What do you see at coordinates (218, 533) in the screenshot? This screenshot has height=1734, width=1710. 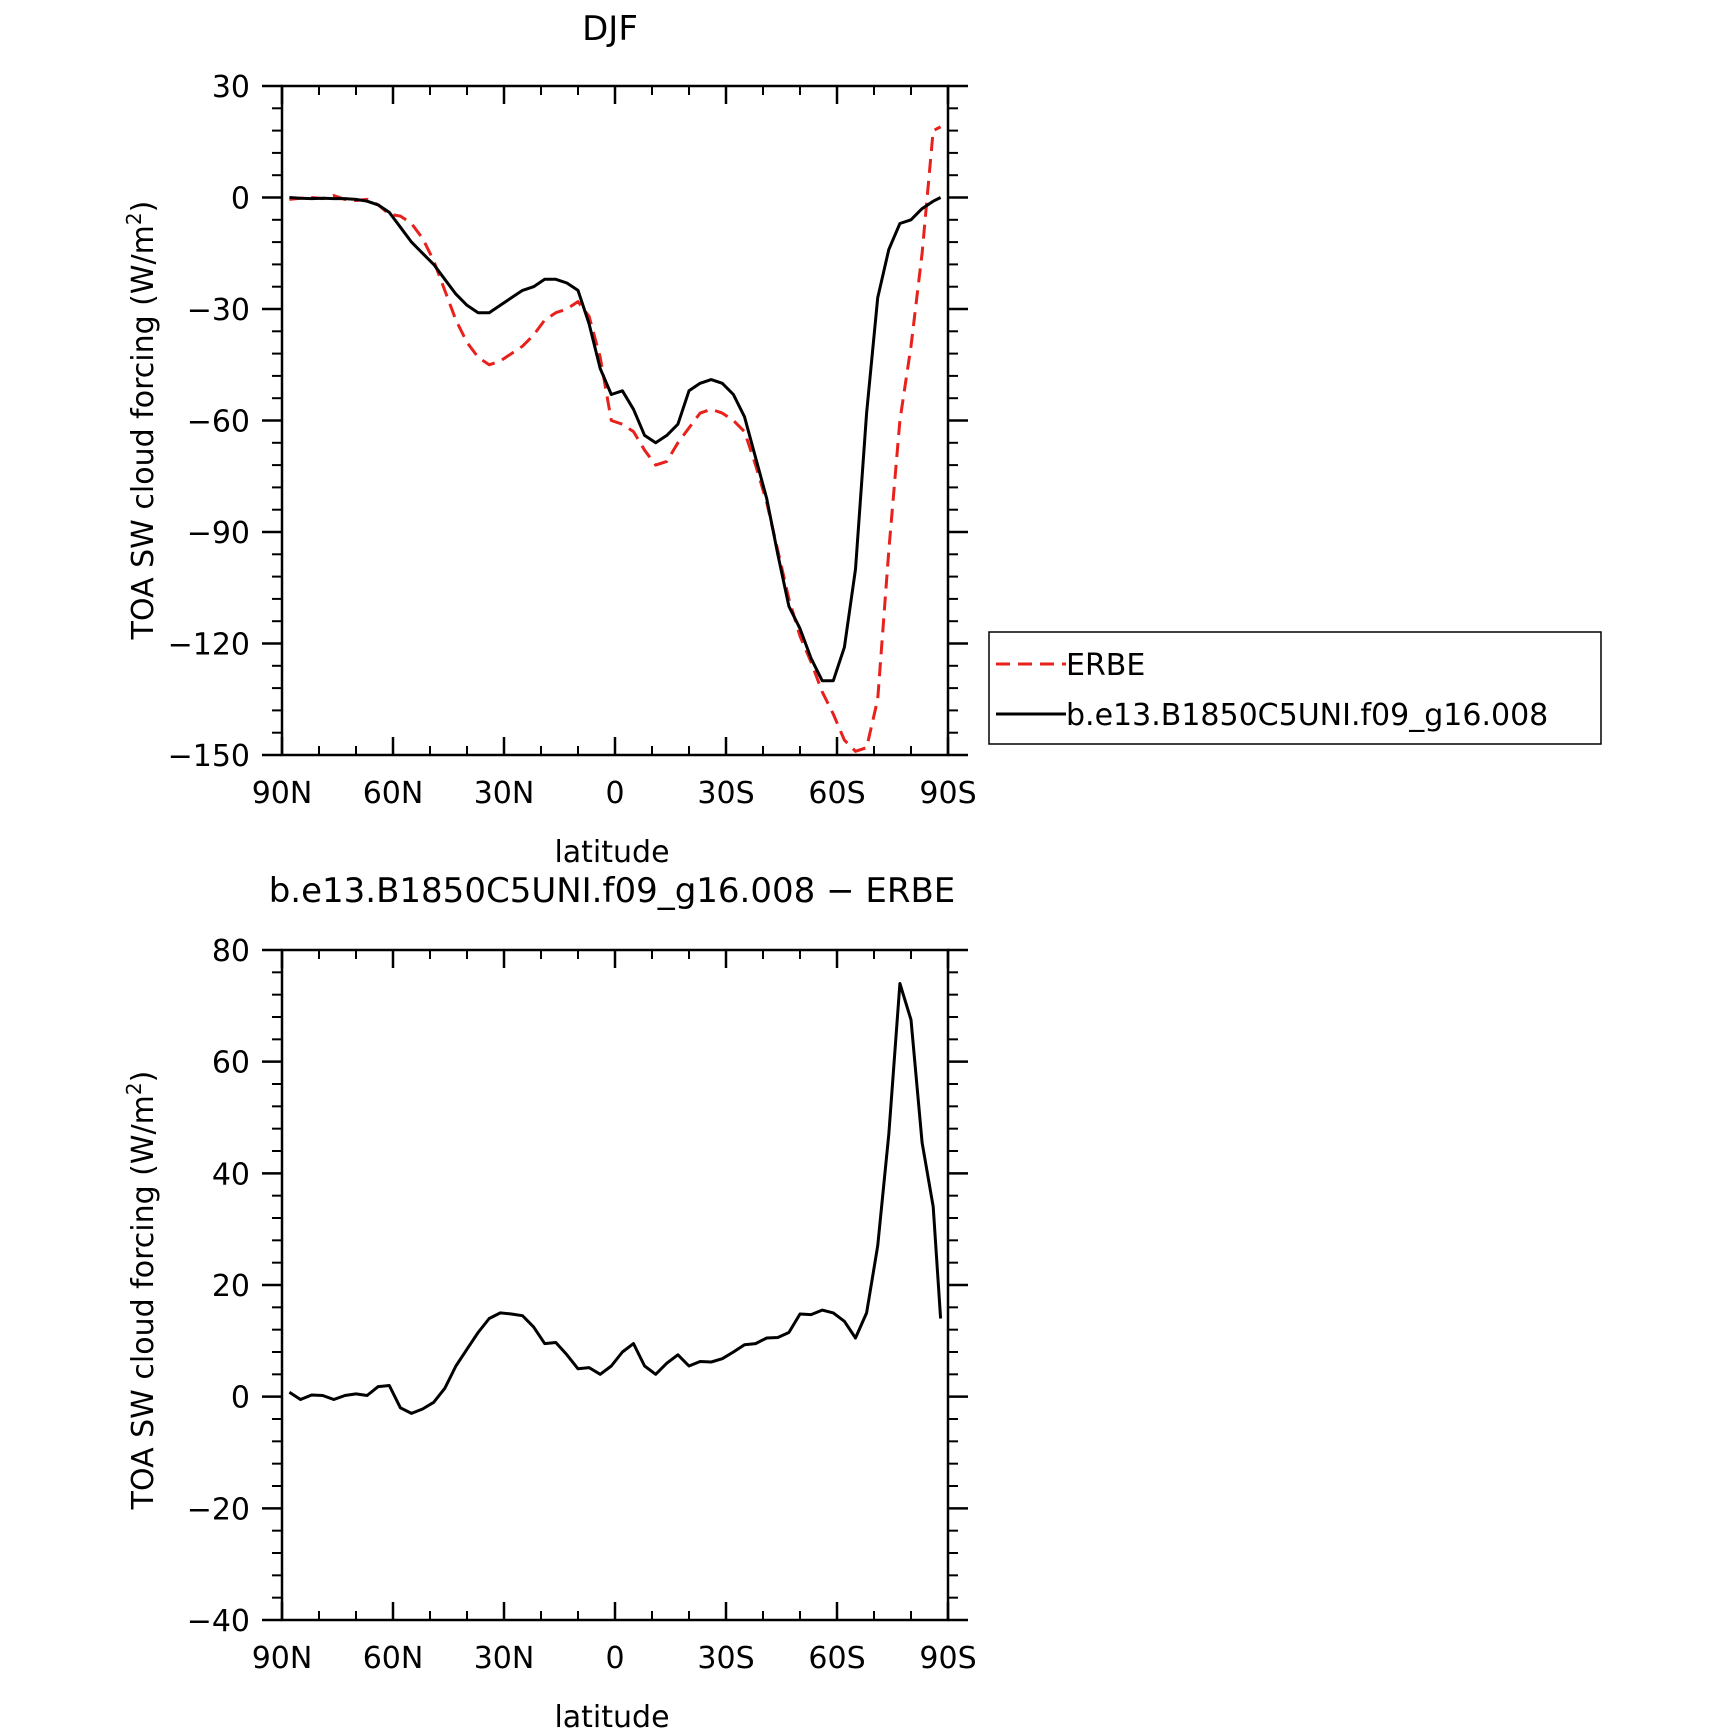 I see `y-tick-label: −90` at bounding box center [218, 533].